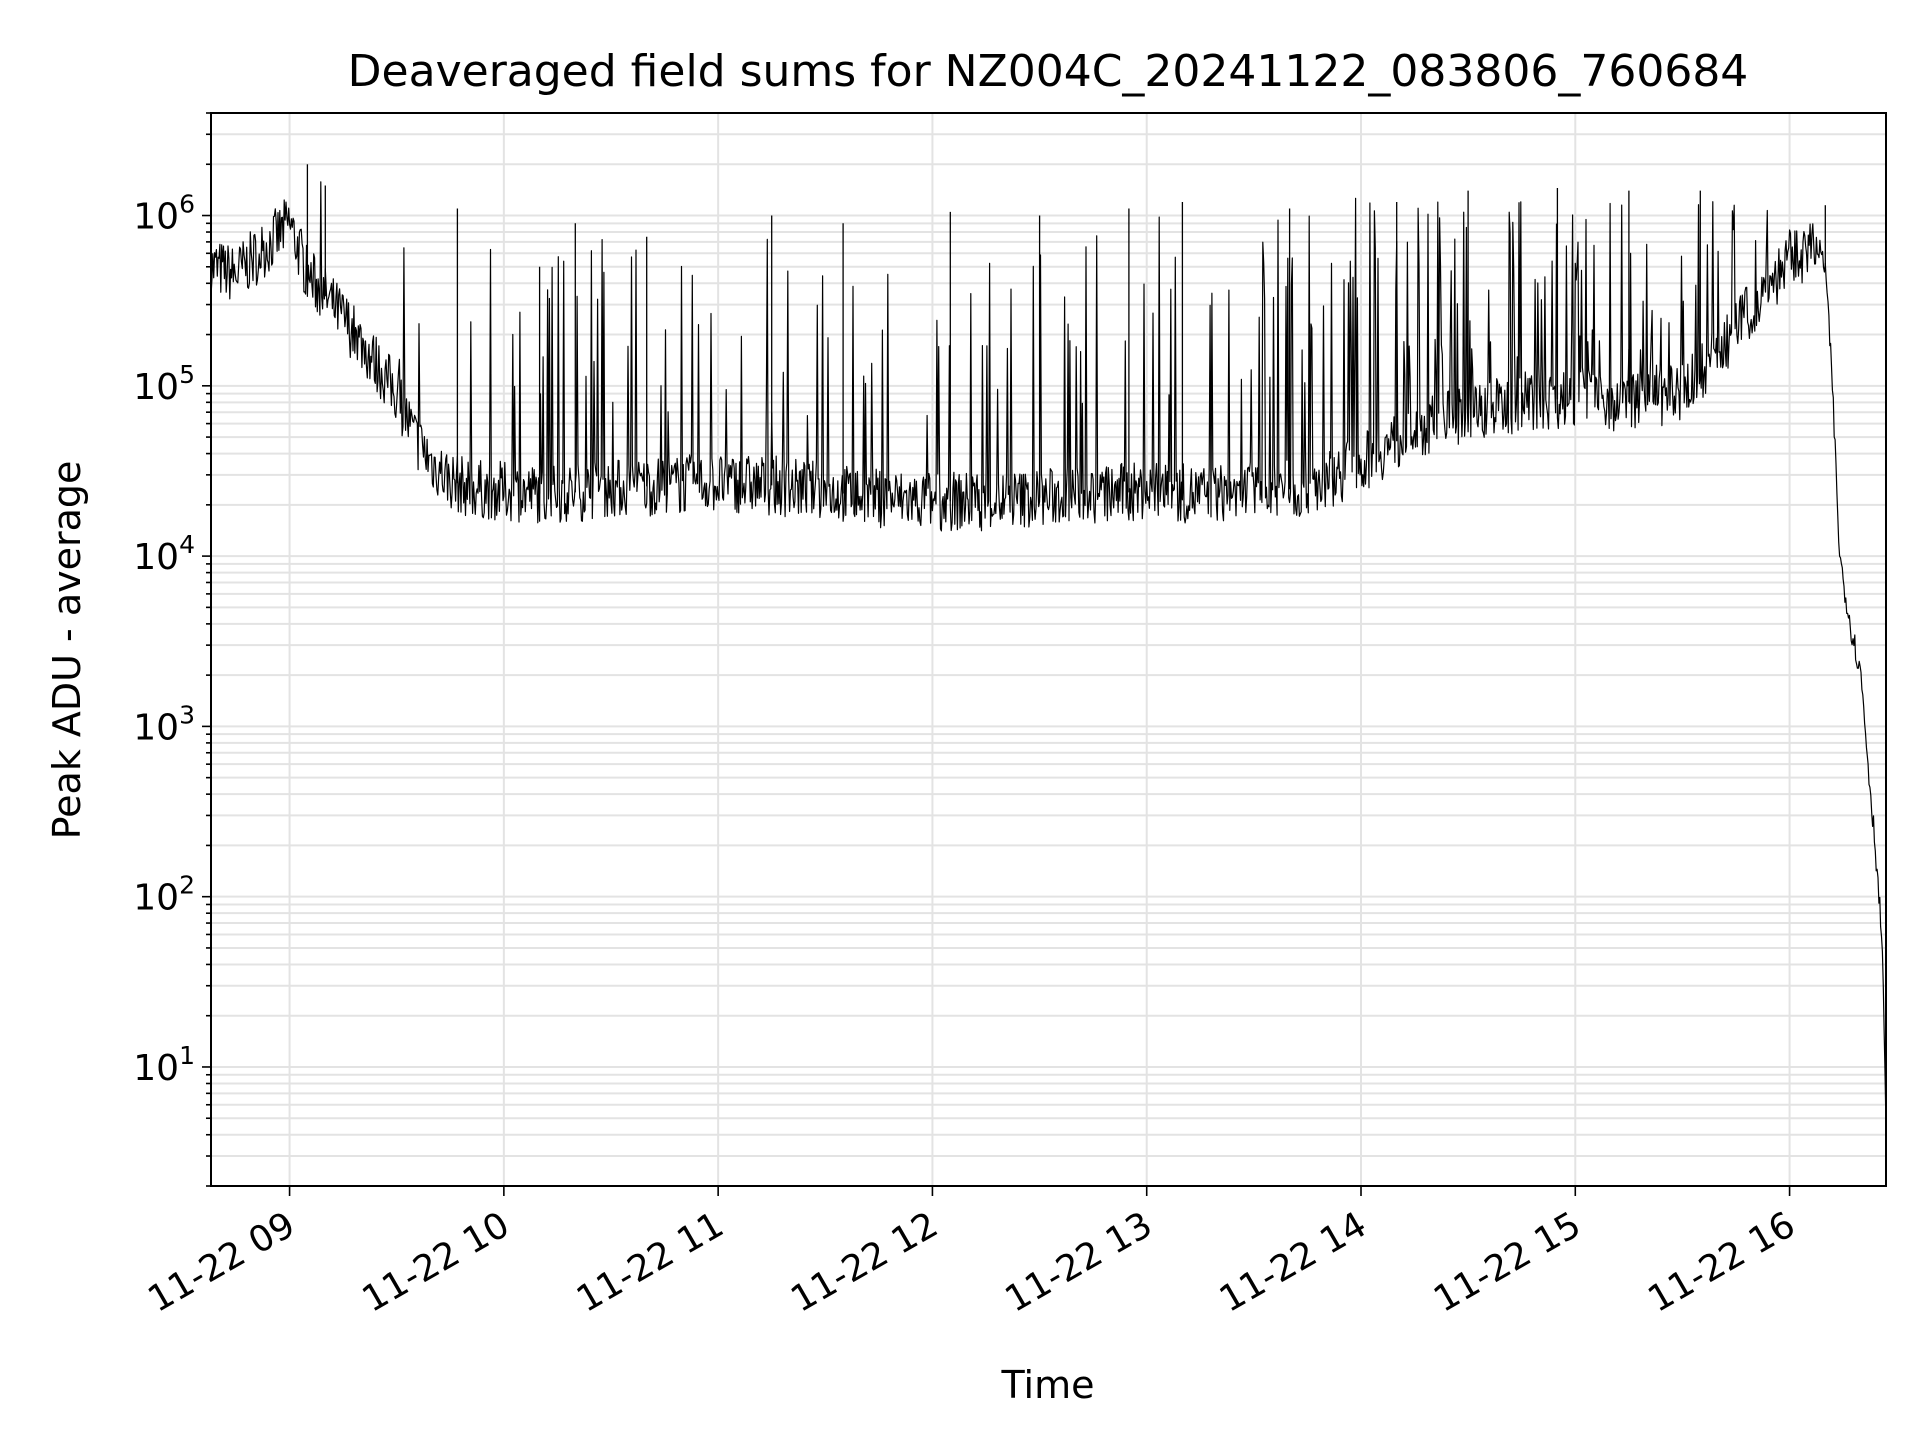 The image size is (1920, 1440). I want to click on y-tick-label: 10⁵, so click(164, 384).